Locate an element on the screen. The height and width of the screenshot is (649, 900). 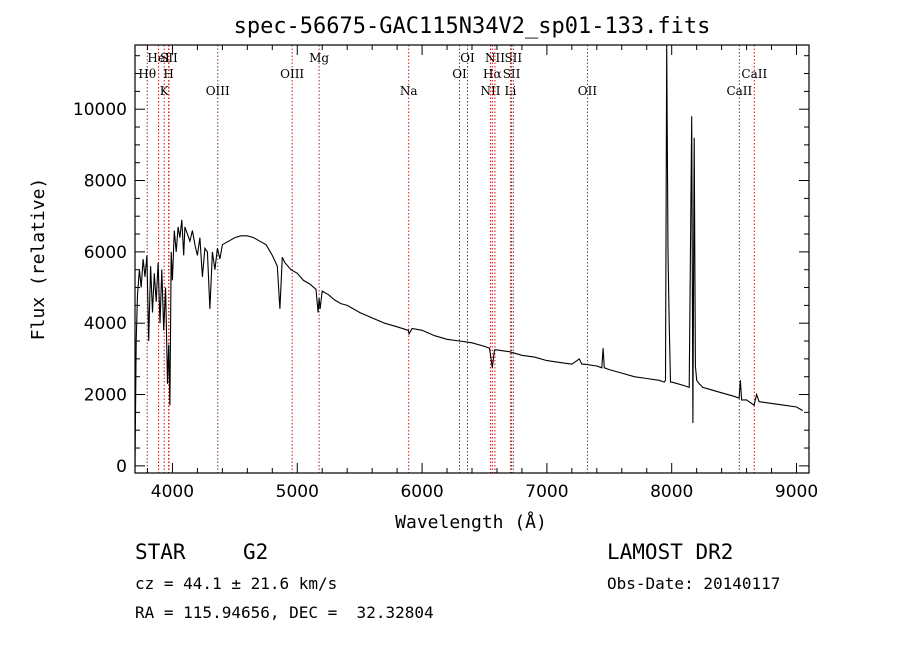
line-label-13: NII is located at coordinates (495, 58).